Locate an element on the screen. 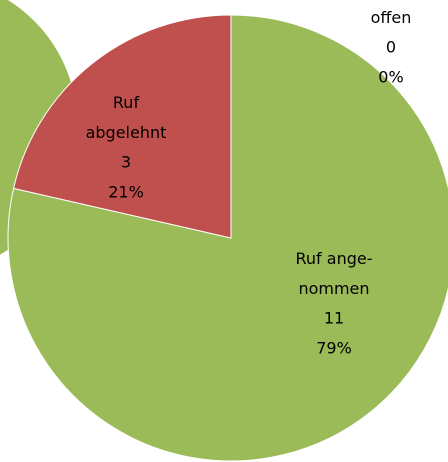  category-label: offen is located at coordinates (391, 17).